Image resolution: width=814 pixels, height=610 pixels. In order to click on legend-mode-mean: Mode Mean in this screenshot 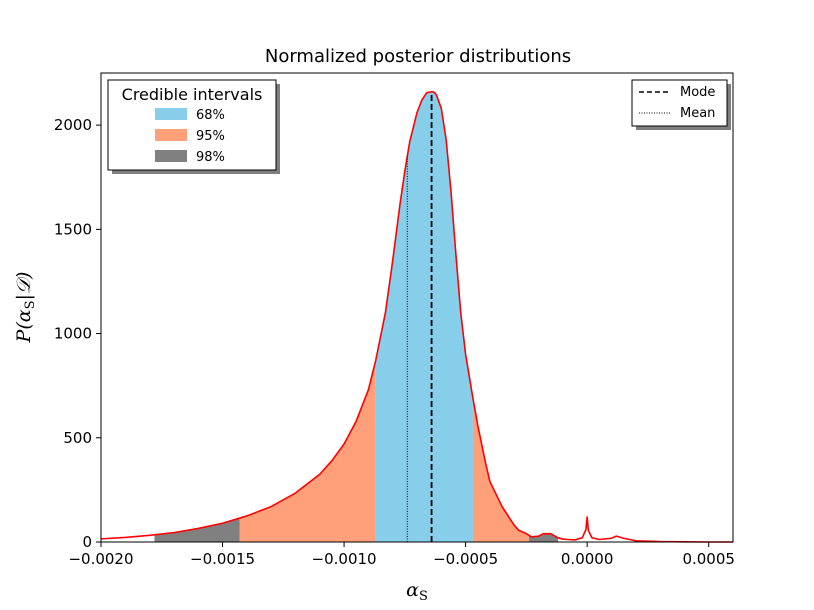, I will do `click(681, 104)`.